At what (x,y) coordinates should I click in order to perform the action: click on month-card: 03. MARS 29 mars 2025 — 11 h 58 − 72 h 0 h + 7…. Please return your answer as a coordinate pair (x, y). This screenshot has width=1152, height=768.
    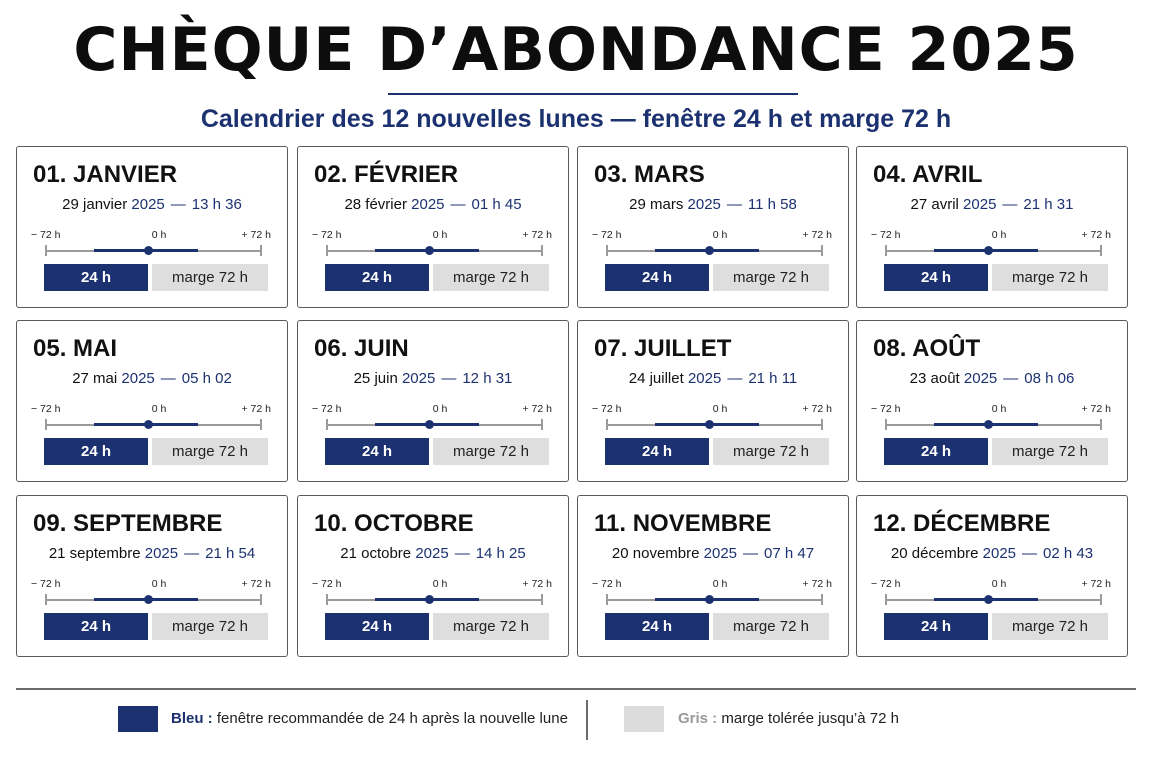
    Looking at the image, I should click on (713, 227).